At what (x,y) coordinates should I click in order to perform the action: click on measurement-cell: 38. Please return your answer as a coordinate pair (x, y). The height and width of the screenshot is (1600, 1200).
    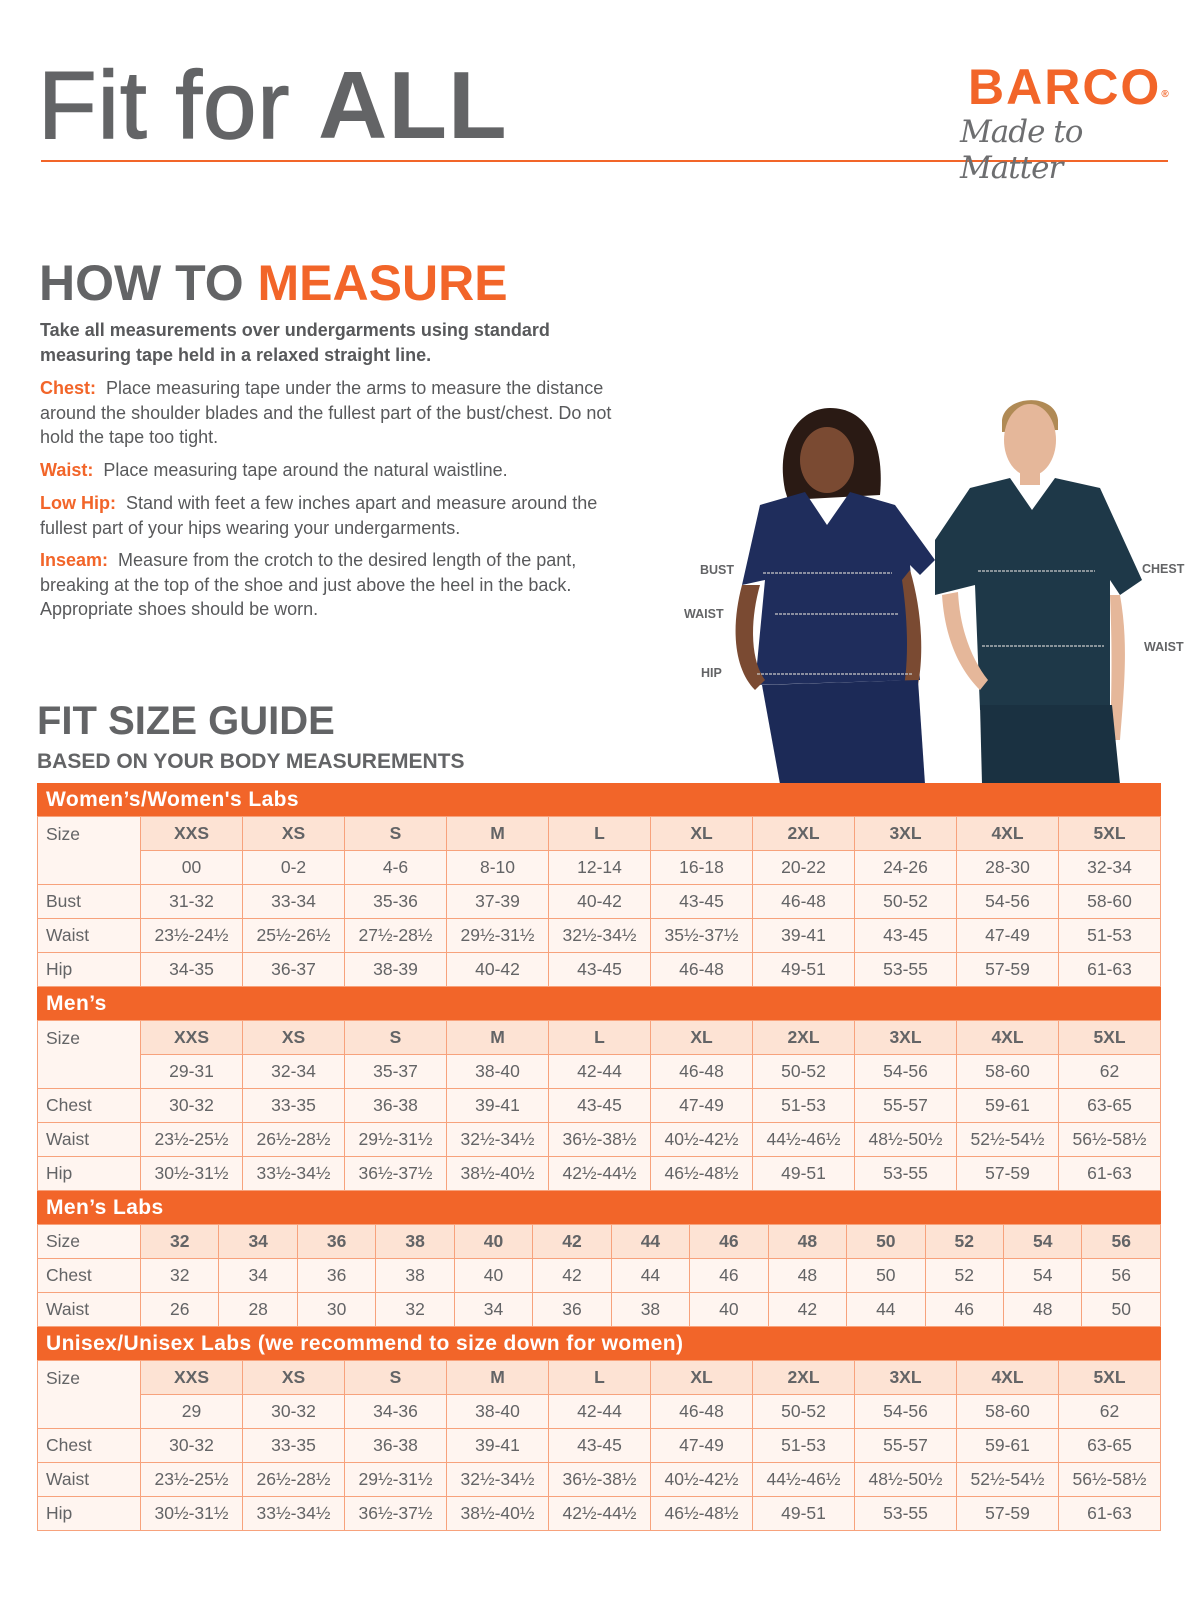
    Looking at the image, I should click on (415, 1275).